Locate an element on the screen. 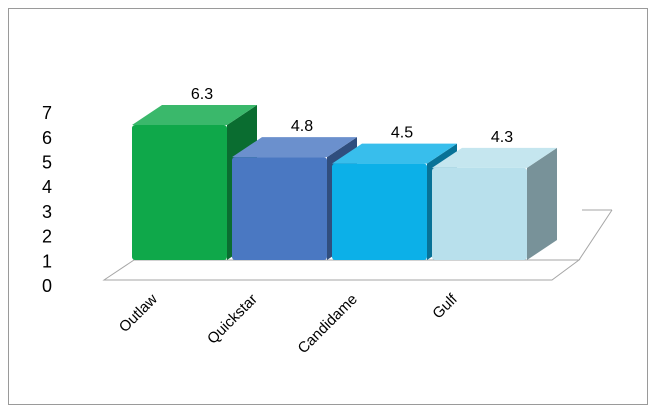  x-tick-label: Gulf is located at coordinates (445, 306).